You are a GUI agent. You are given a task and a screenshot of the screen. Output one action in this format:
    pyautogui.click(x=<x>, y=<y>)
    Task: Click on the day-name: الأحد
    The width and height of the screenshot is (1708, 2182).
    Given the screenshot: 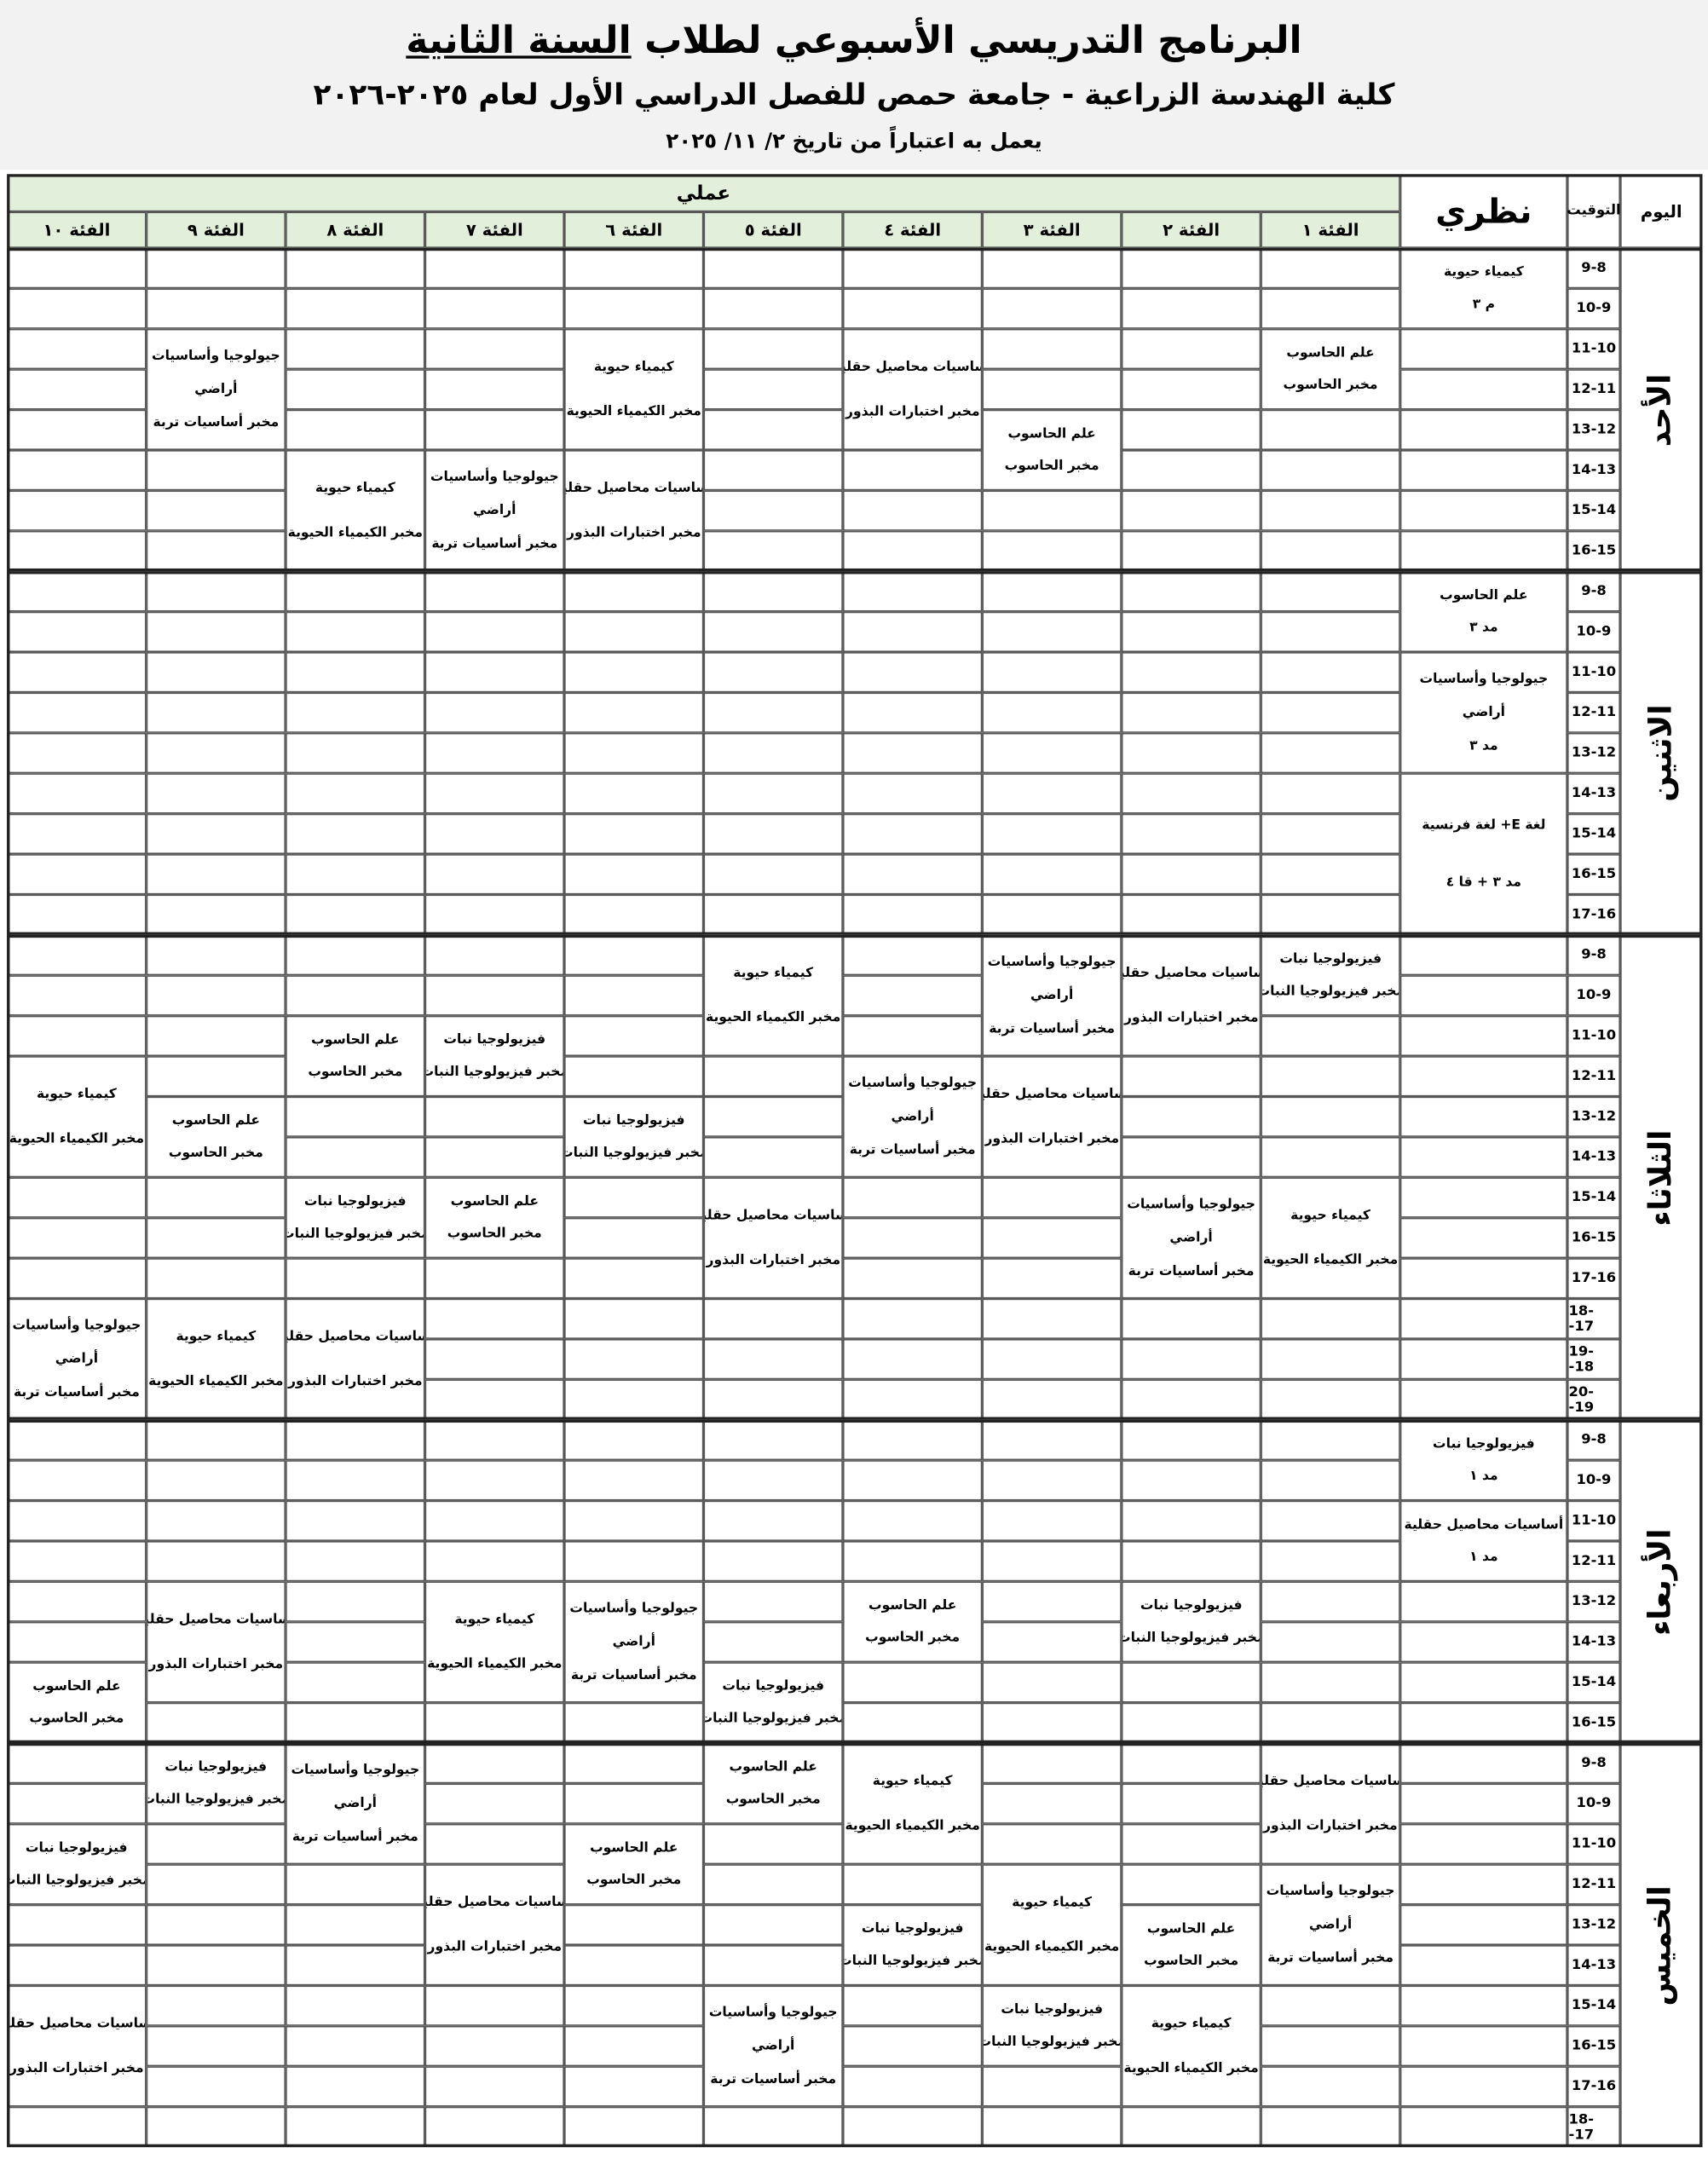 What is the action you would take?
    pyautogui.click(x=1661, y=409)
    